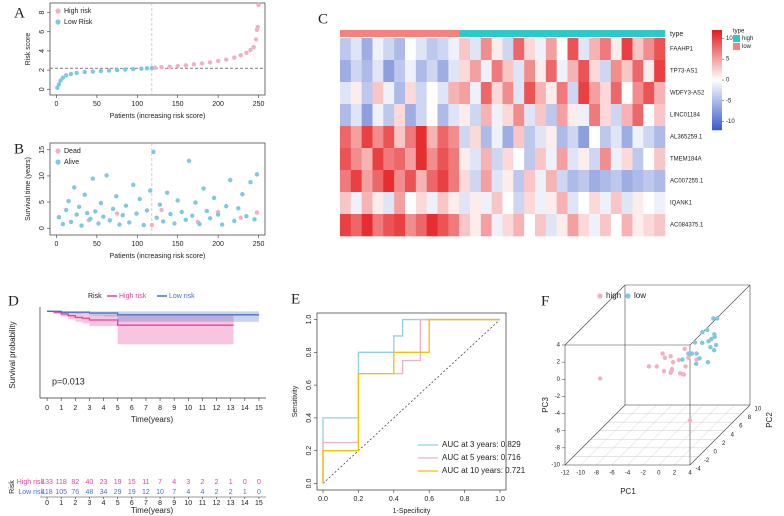 The width and height of the screenshot is (784, 516). I want to click on x-tick-label: 5, so click(118, 408).